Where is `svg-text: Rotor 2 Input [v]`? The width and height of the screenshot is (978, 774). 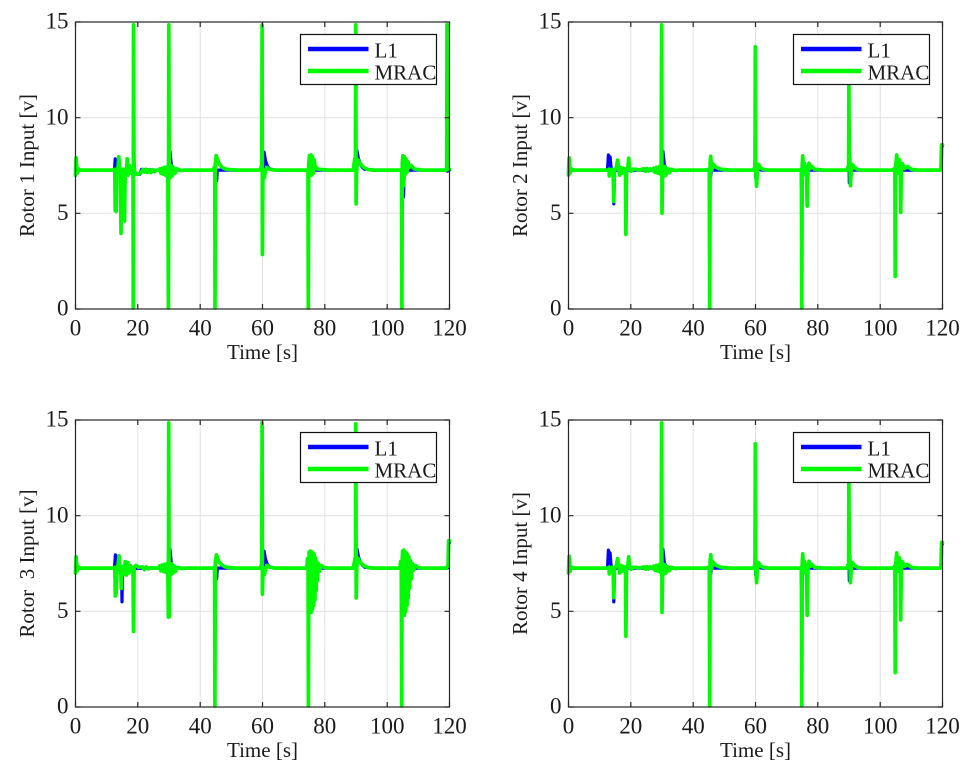 svg-text: Rotor 2 Input [v] is located at coordinates (520, 165).